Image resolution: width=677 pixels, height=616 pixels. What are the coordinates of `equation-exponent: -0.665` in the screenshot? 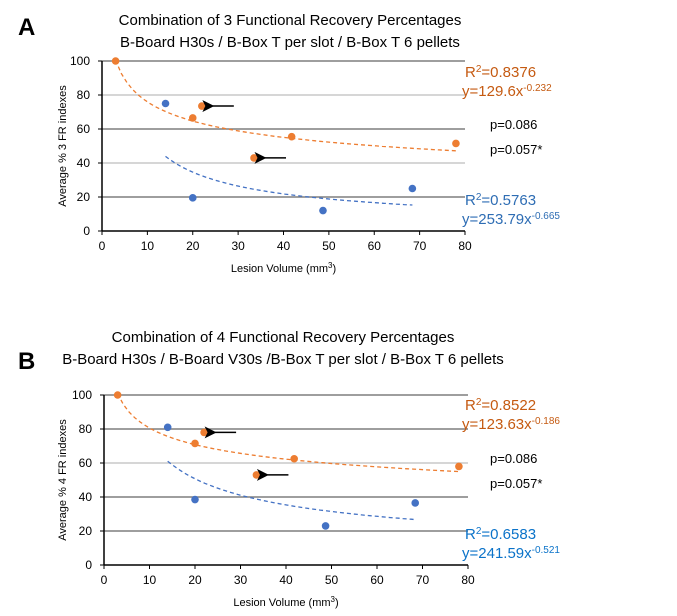 It's located at (546, 216).